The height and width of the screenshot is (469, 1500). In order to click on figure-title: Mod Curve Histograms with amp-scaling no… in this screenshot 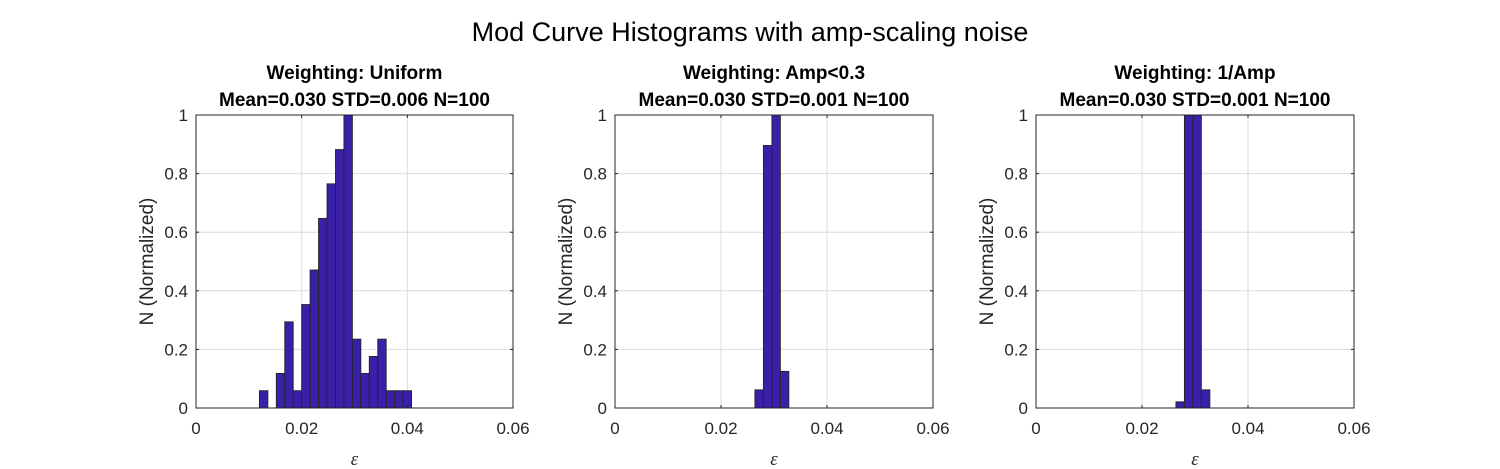, I will do `click(750, 32)`.